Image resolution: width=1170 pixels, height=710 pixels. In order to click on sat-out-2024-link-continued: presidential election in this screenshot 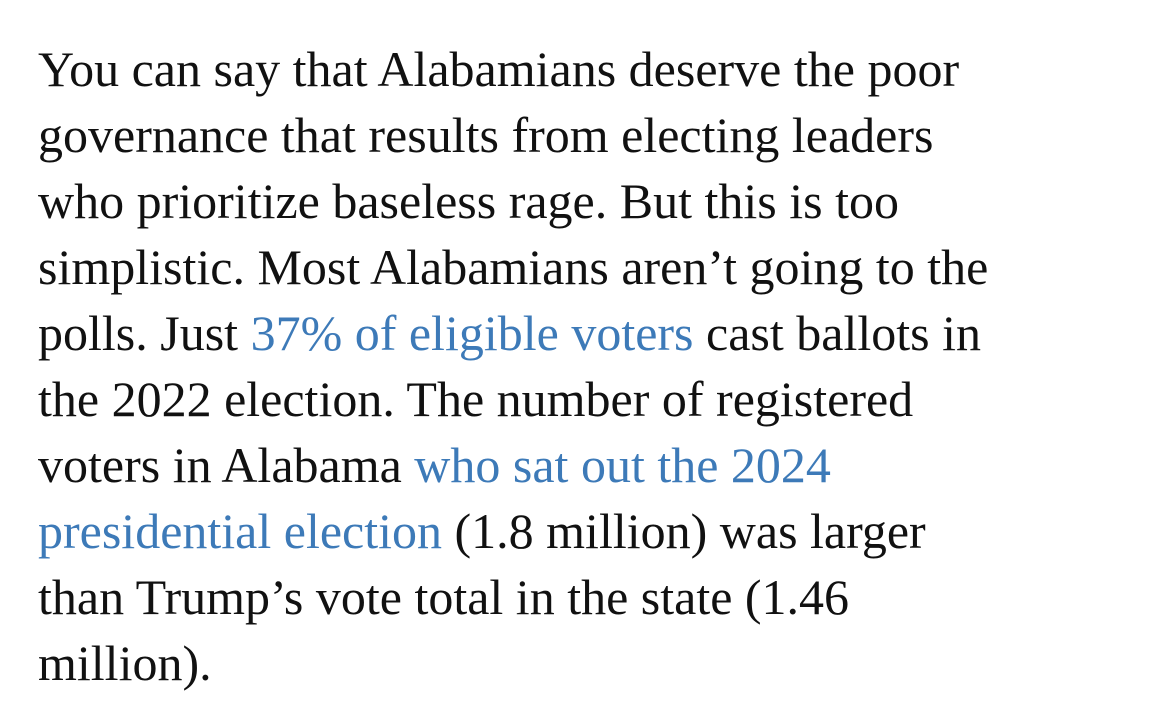, I will do `click(240, 531)`.